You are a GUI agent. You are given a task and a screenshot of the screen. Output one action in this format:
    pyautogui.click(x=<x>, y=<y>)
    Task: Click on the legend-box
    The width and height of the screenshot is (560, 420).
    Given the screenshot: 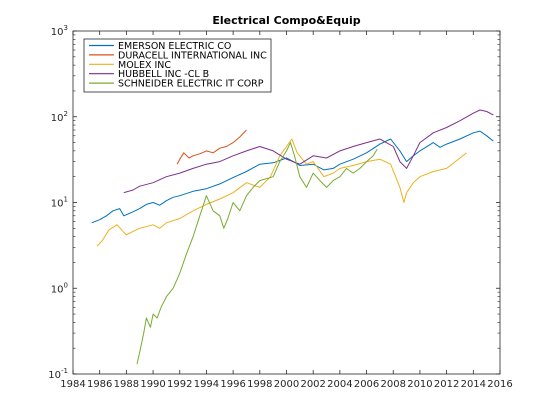 What is the action you would take?
    pyautogui.click(x=177, y=65)
    